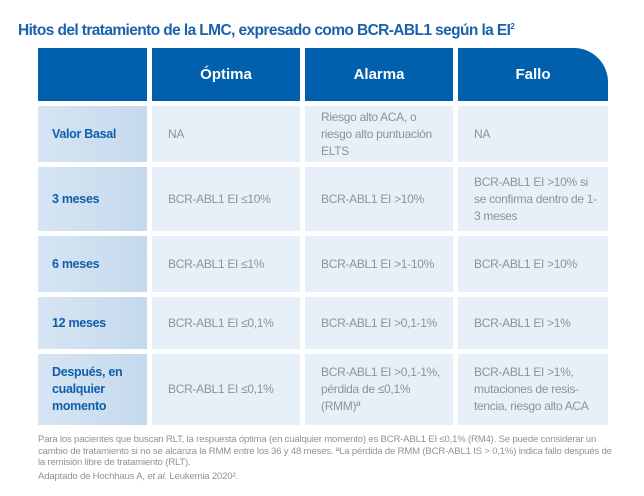  Describe the element at coordinates (92, 323) in the screenshot. I see `row-label: 12 meses` at that location.